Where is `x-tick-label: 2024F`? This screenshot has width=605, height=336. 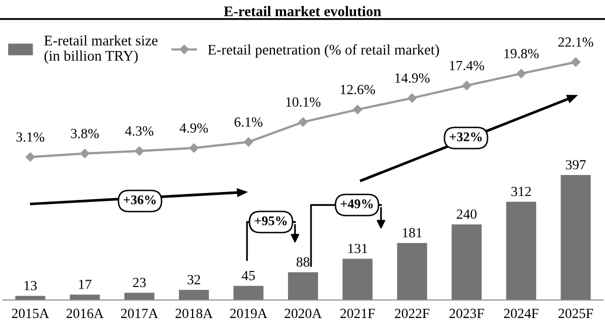
x-tick-label: 2024F is located at coordinates (521, 313).